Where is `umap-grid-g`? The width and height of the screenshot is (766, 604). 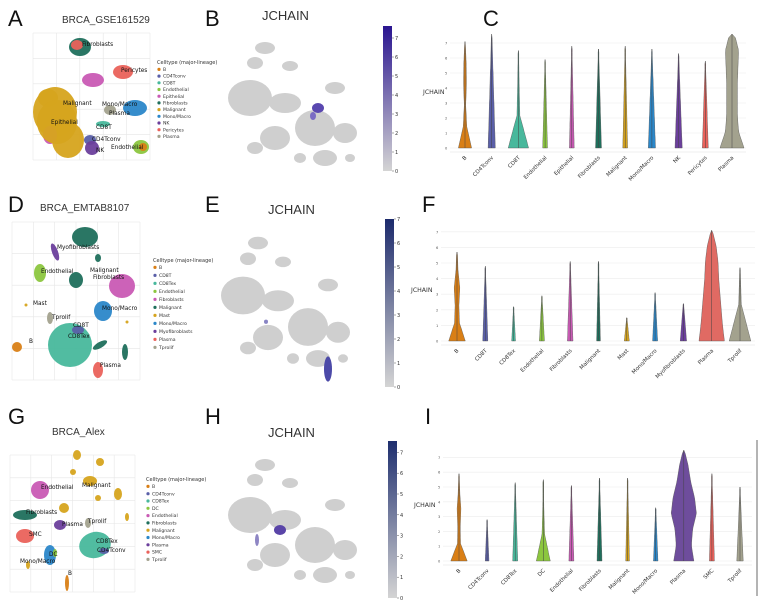 umap-grid-g is located at coordinates (72, 523).